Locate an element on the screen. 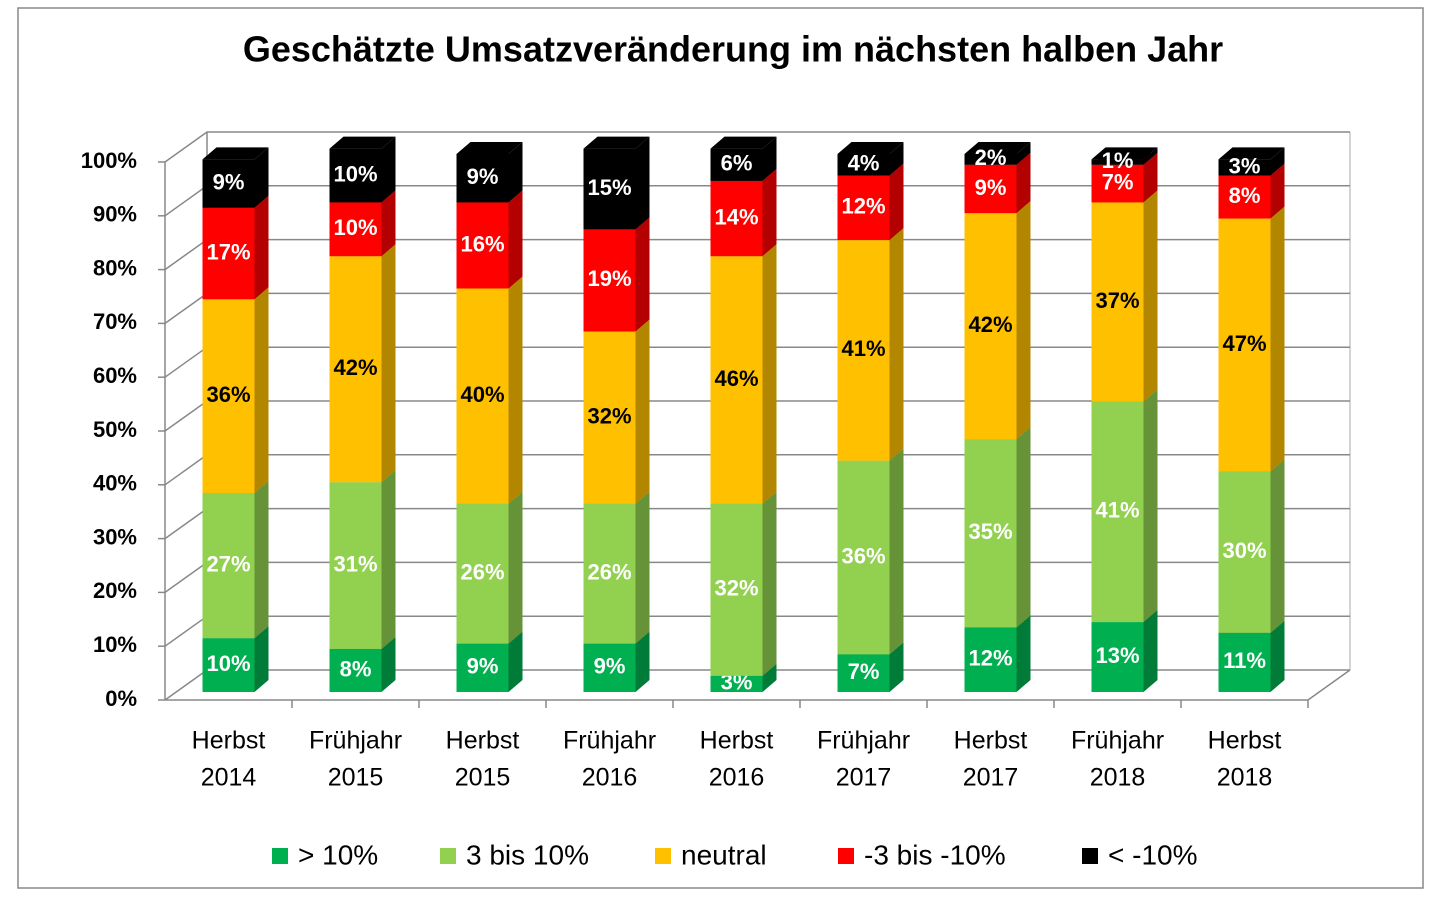  x-tick-label: 2016 is located at coordinates (610, 778).